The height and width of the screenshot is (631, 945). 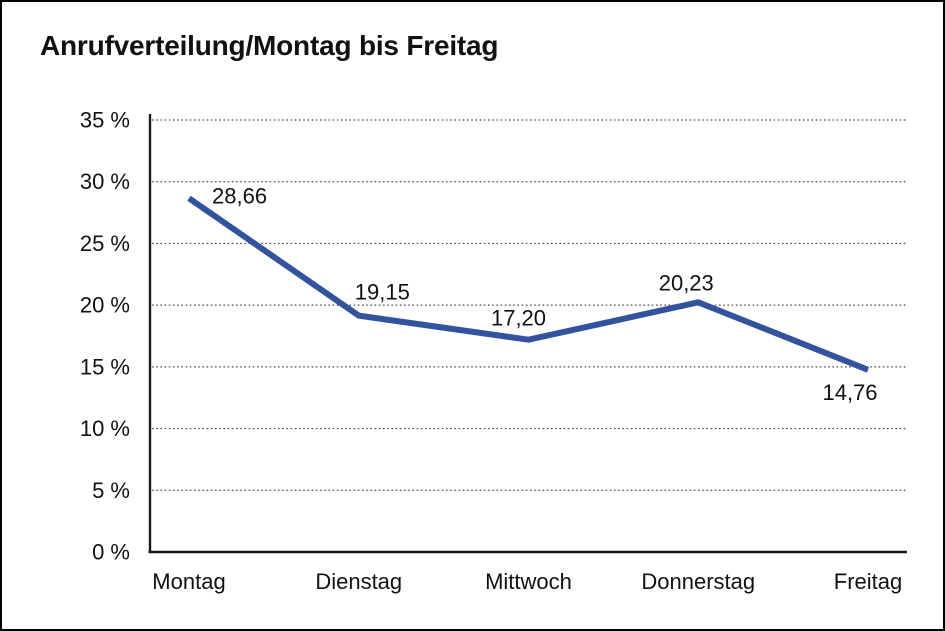 What do you see at coordinates (111, 552) in the screenshot?
I see `y-tick-label: 0 %` at bounding box center [111, 552].